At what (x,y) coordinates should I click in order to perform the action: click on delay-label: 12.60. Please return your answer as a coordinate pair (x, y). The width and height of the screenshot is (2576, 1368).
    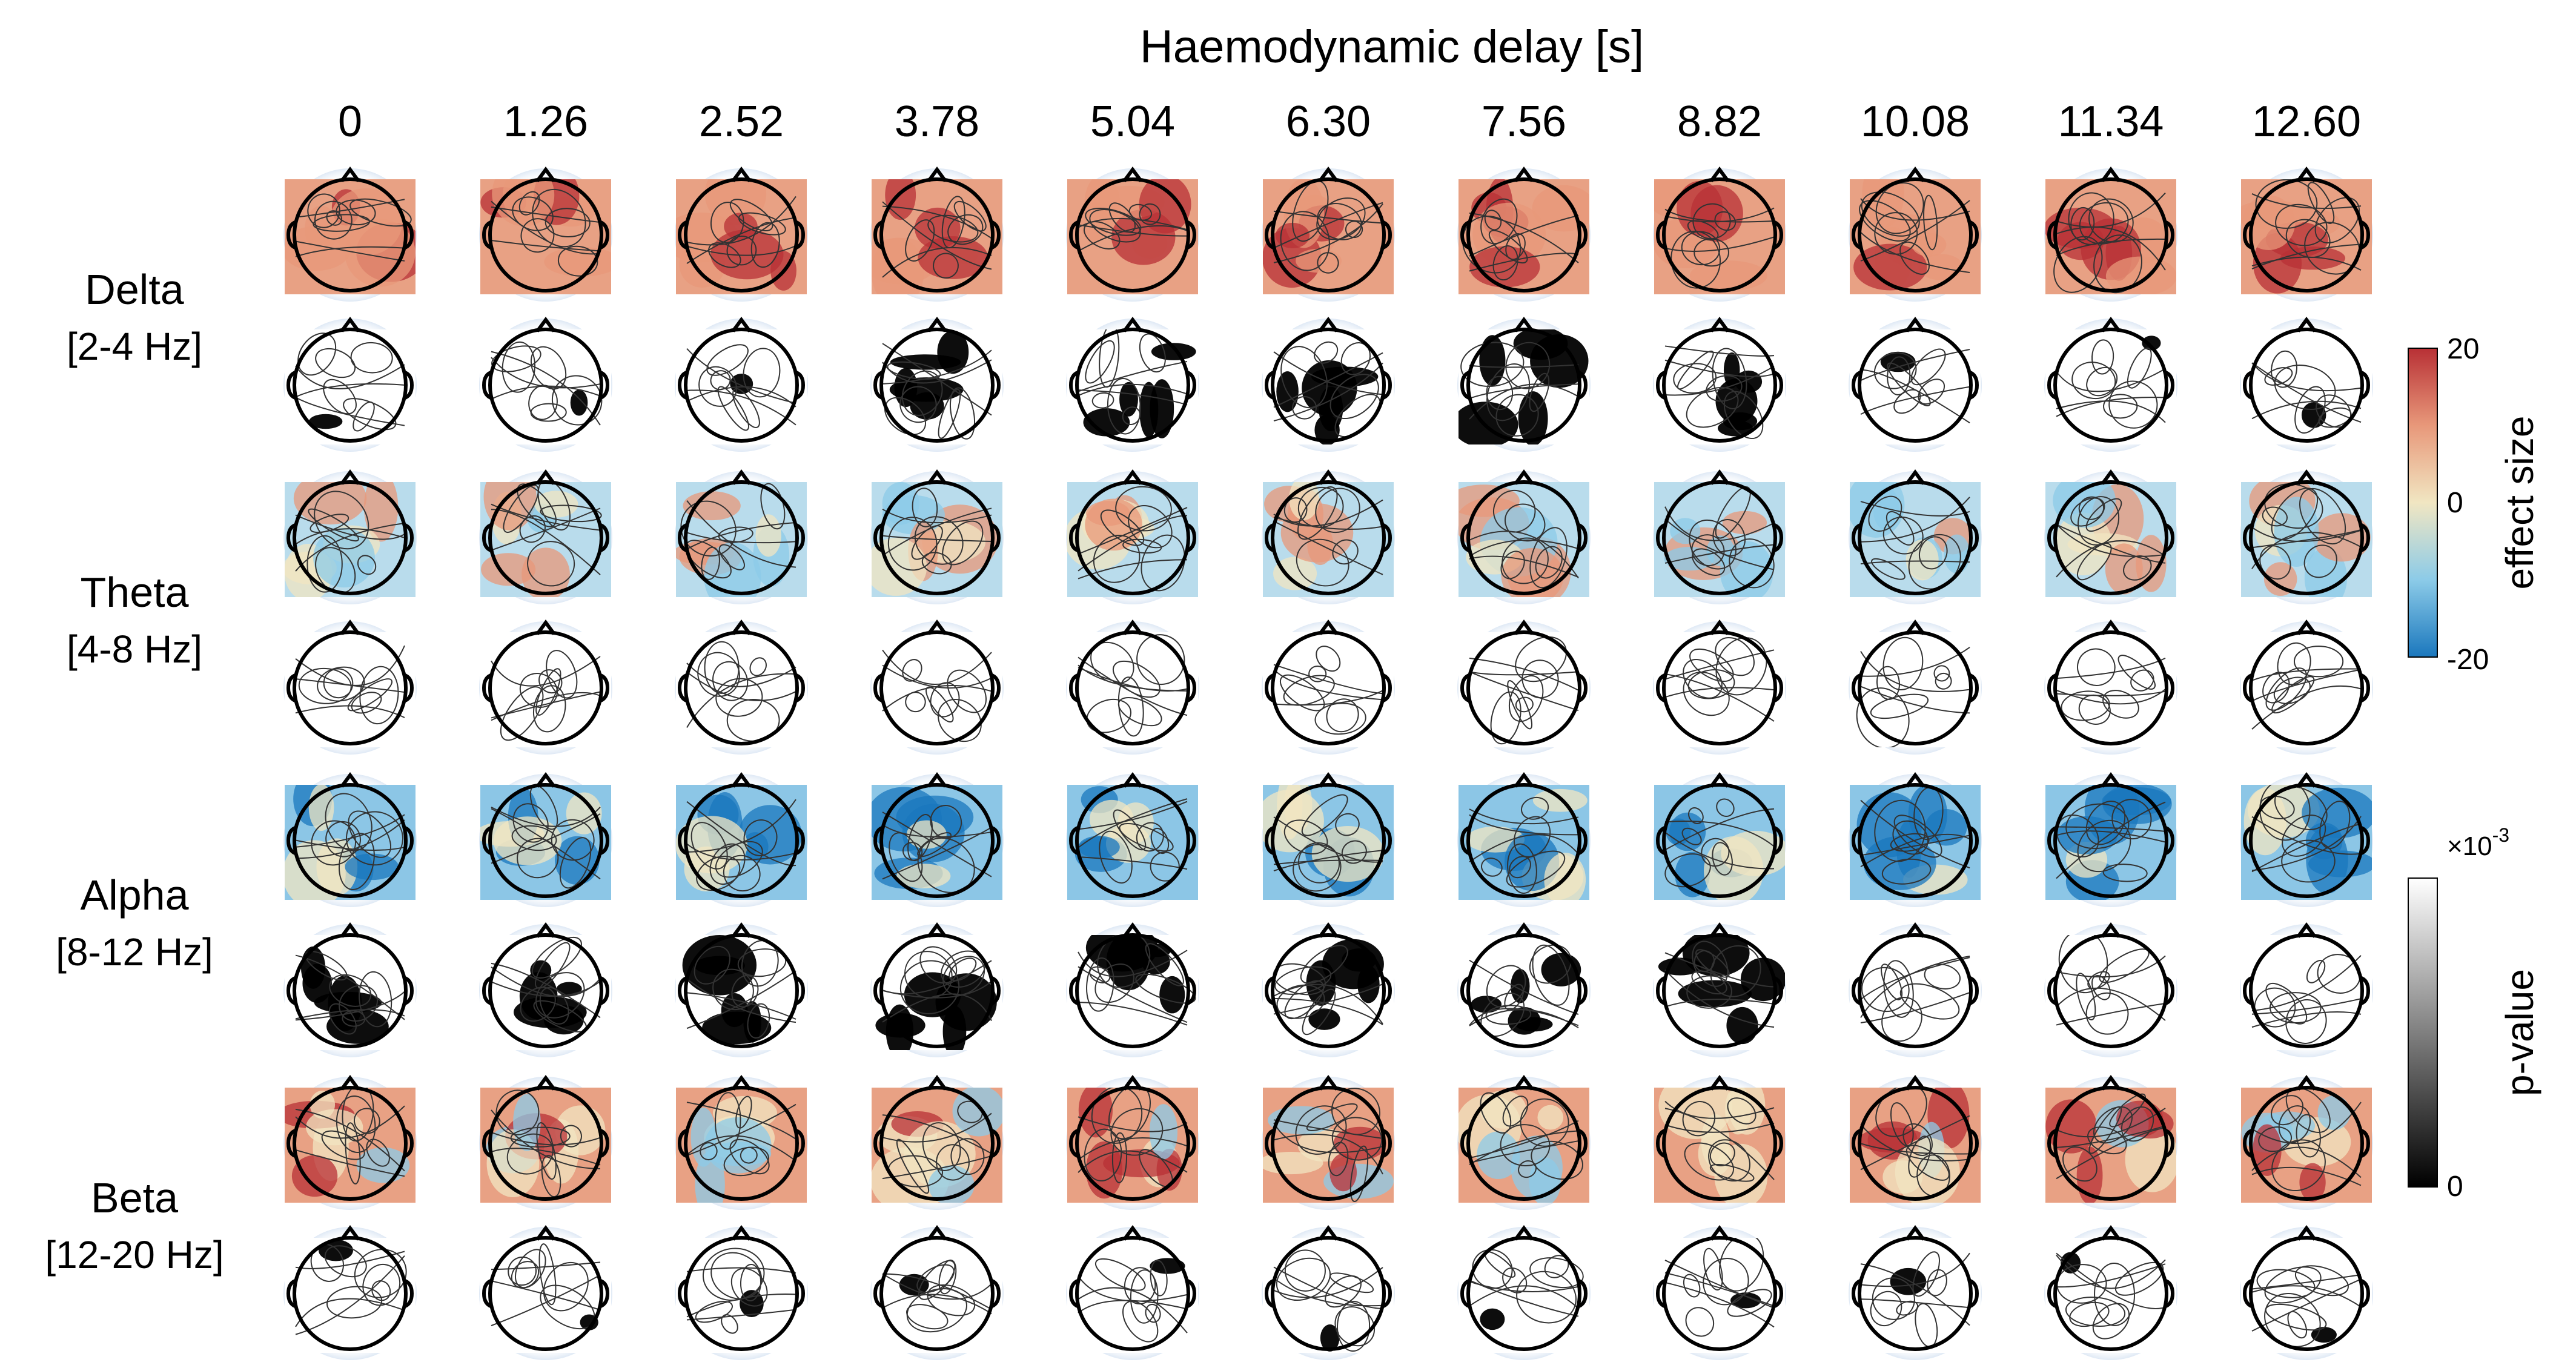
    Looking at the image, I should click on (2306, 121).